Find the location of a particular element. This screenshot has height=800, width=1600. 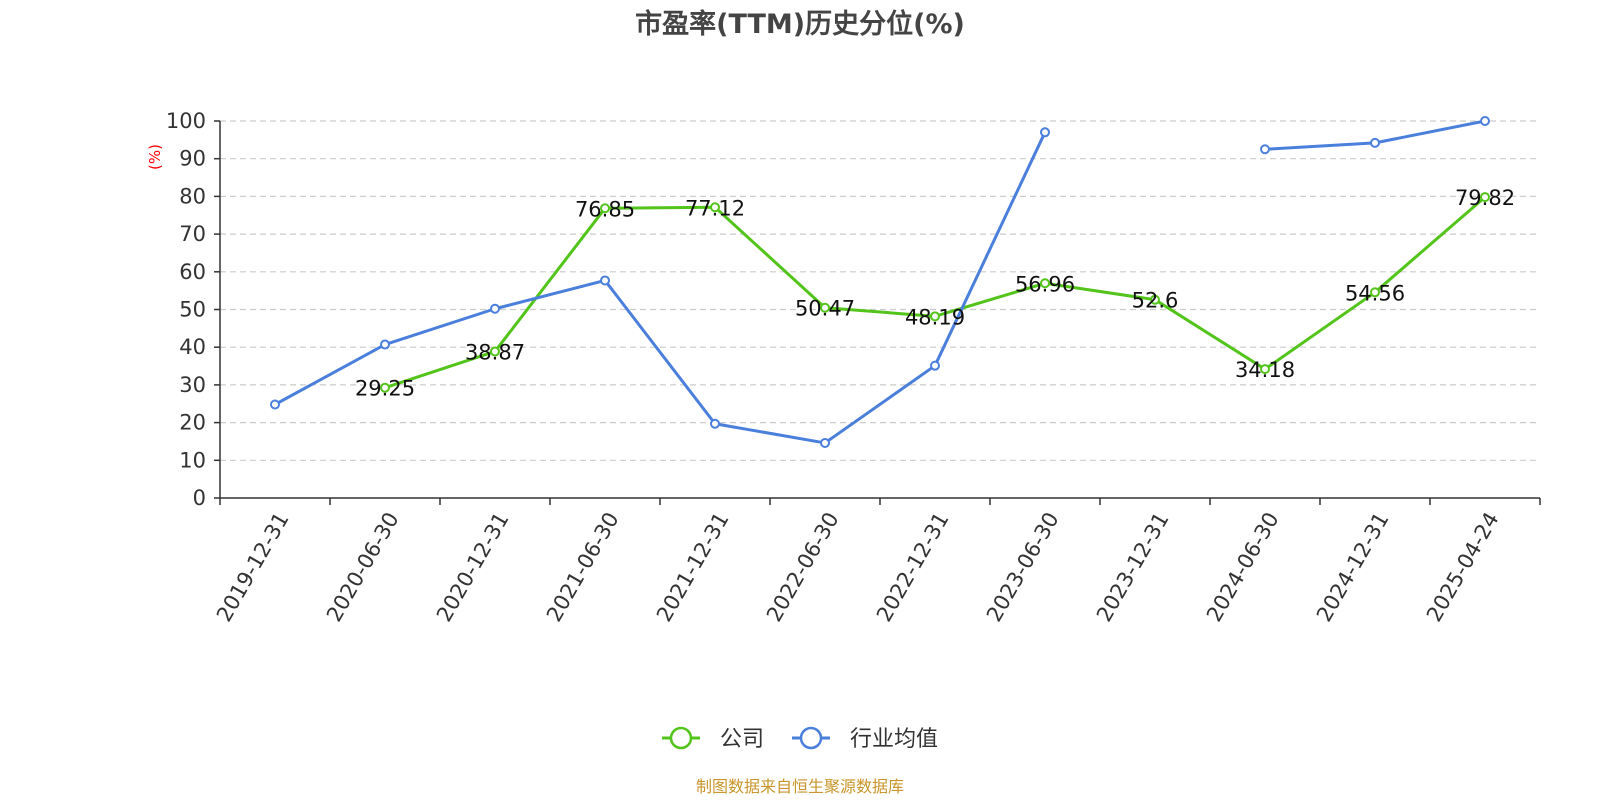

company-data-label: 50.47 is located at coordinates (825, 309).